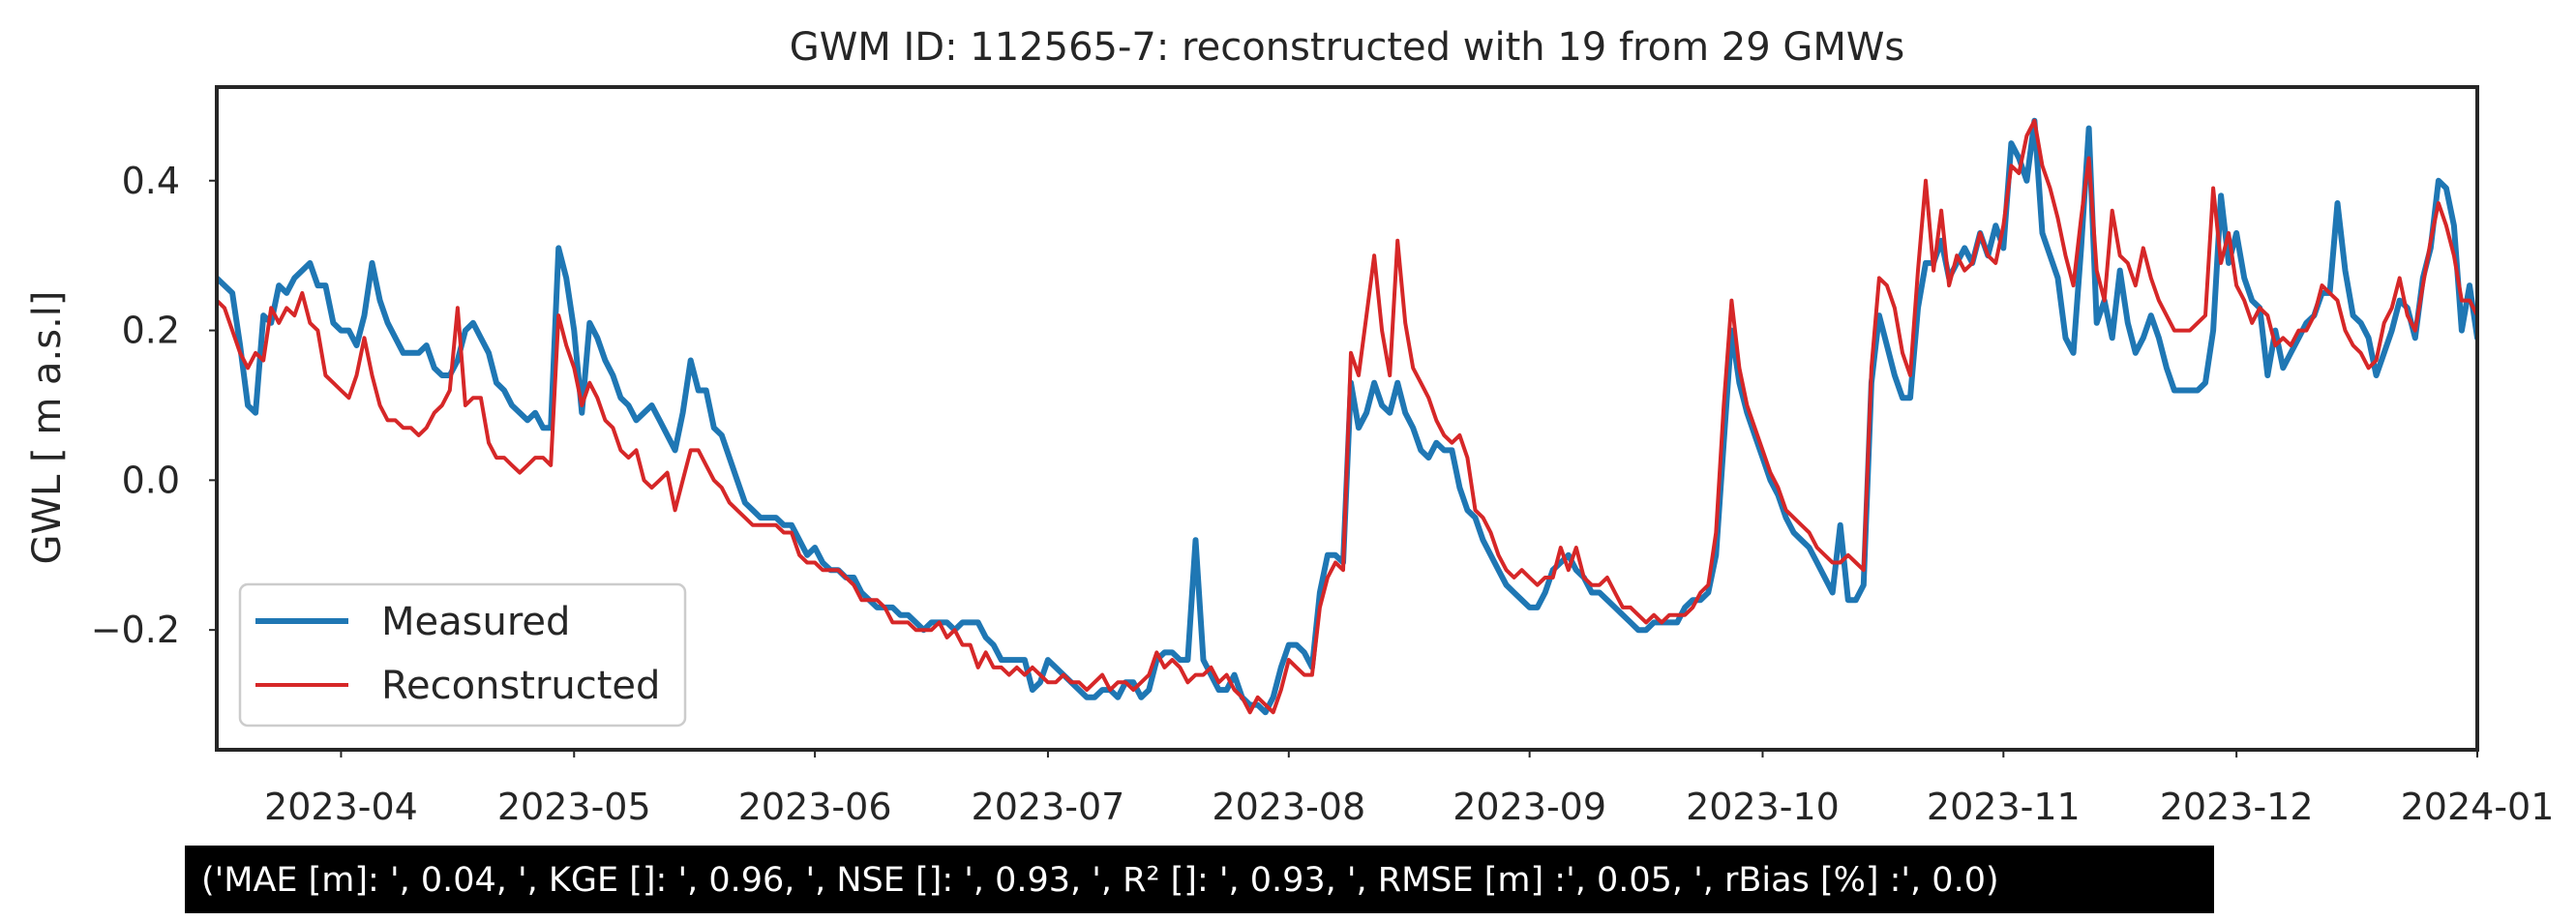 This screenshot has height=921, width=2576. What do you see at coordinates (1529, 807) in the screenshot?
I see `x-tick-label: 2023-09` at bounding box center [1529, 807].